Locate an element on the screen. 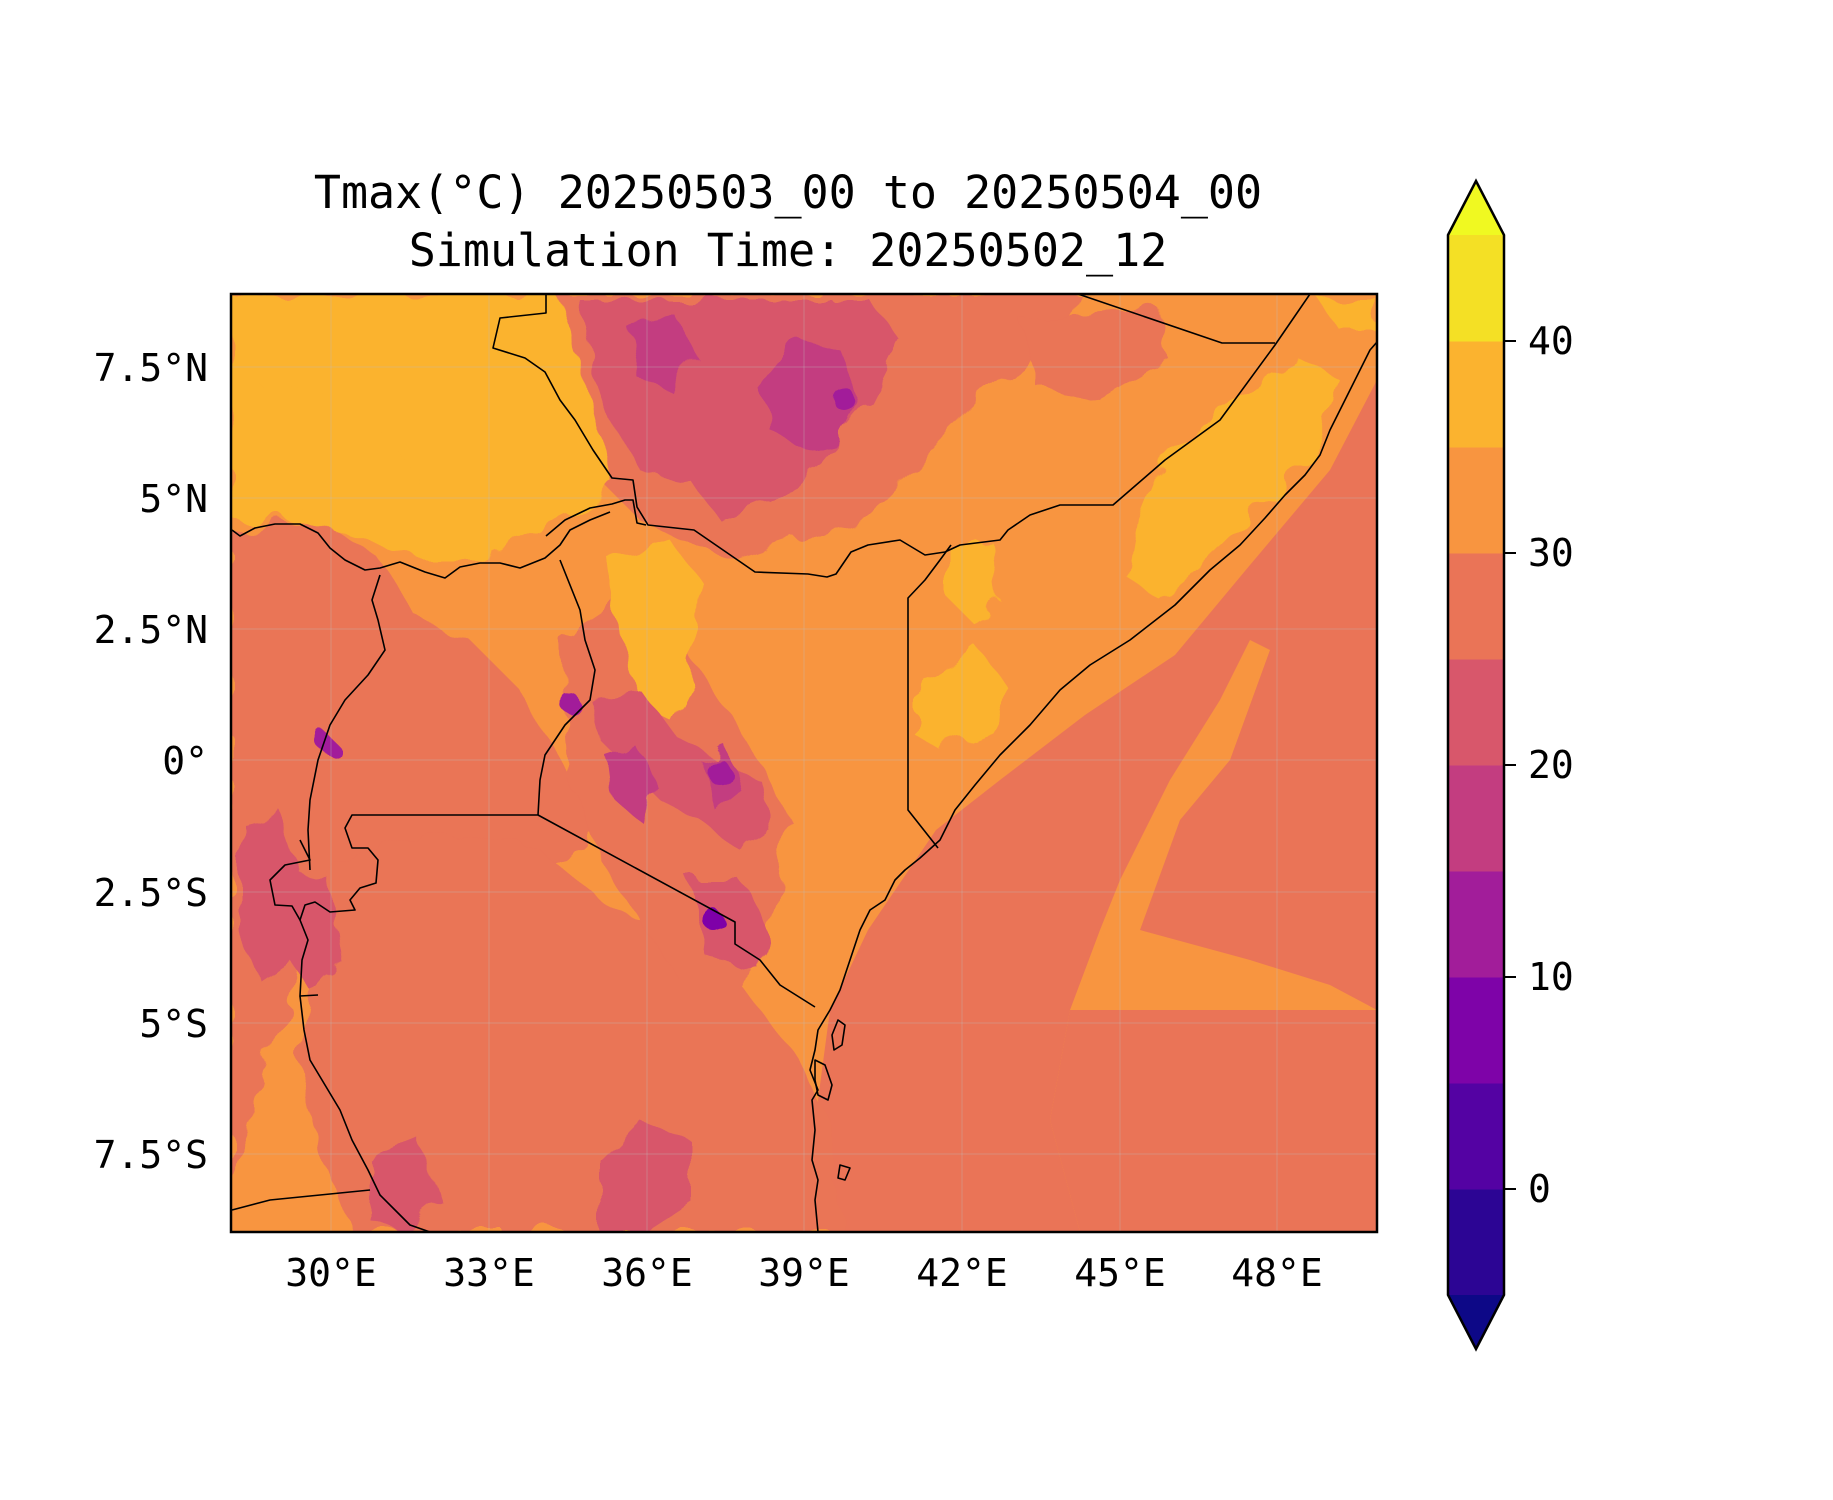 This screenshot has width=1833, height=1500. lon-tick-label: 42°E is located at coordinates (962, 1273).